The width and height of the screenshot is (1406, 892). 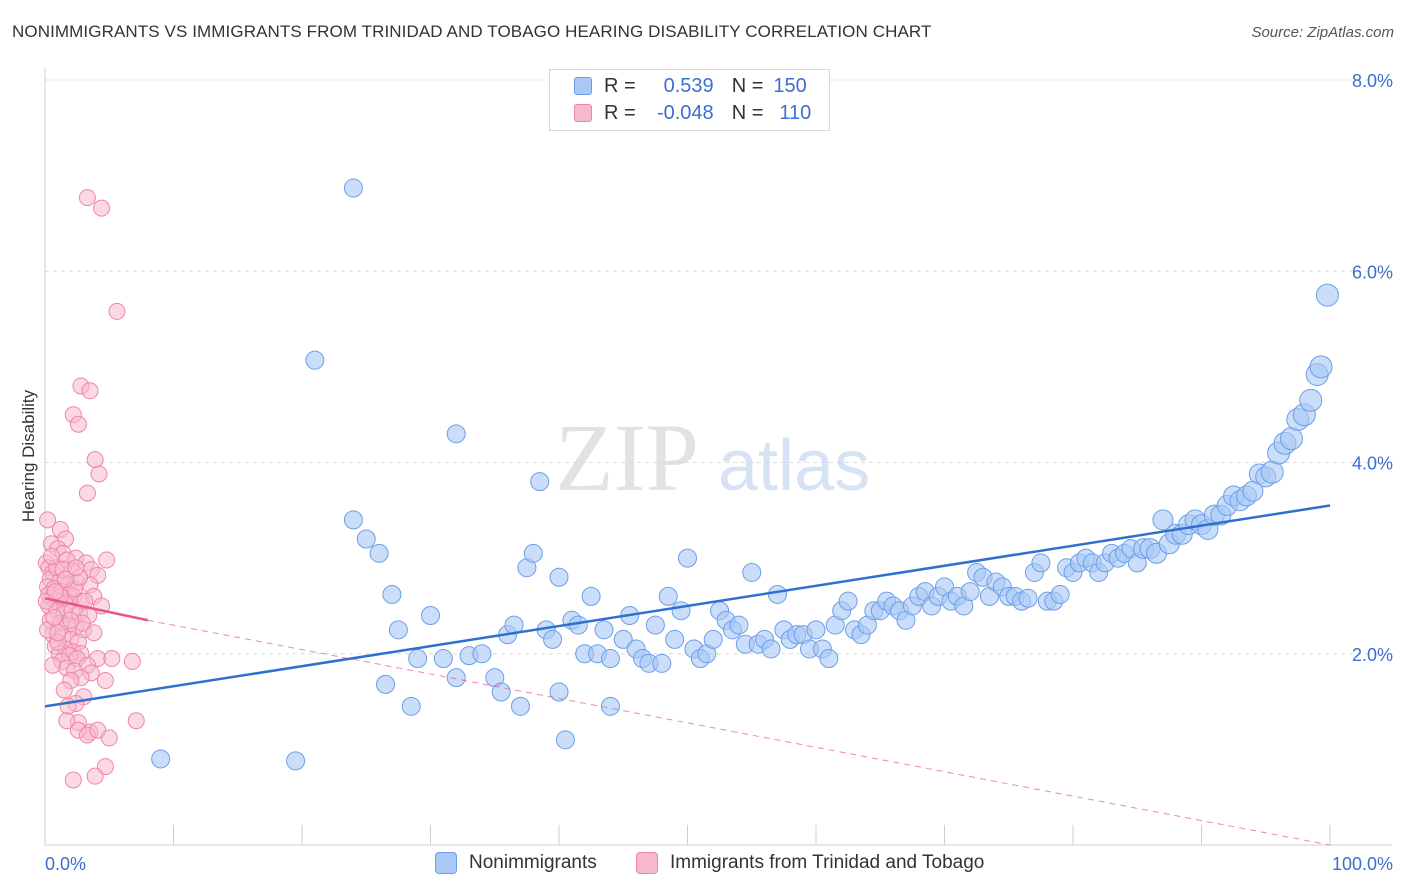 I want to click on x-tick-label: 0.0%, so click(x=65, y=864).